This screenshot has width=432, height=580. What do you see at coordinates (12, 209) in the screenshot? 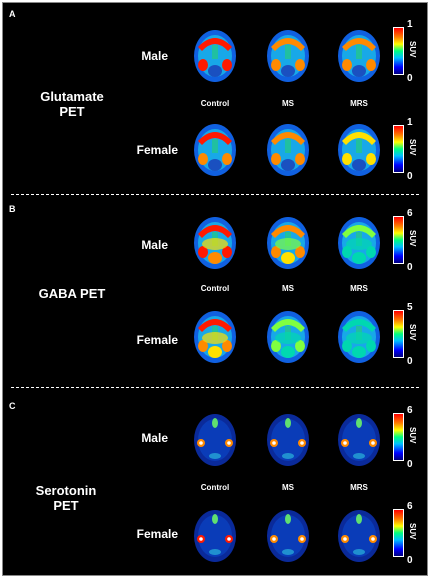
I see `panel-letter: B` at bounding box center [12, 209].